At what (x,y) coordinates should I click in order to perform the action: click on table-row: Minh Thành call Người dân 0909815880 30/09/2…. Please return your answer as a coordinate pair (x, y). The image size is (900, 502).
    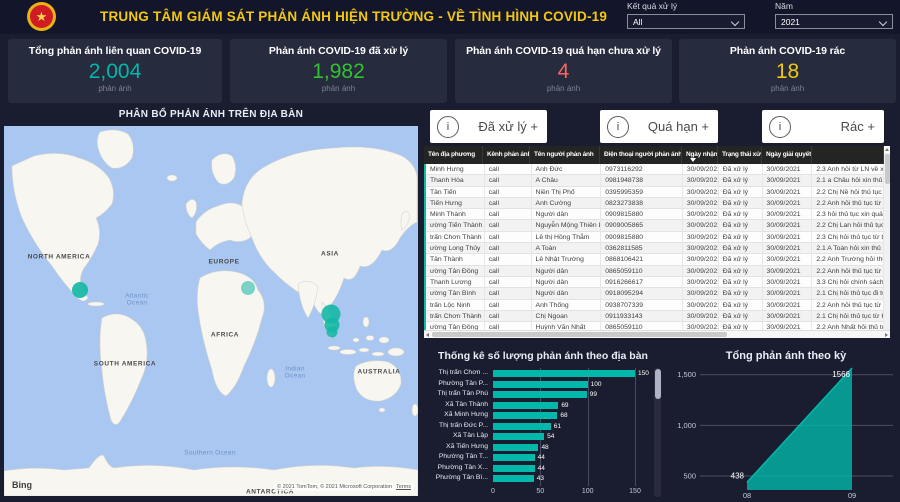
    Looking at the image, I should click on (655, 215).